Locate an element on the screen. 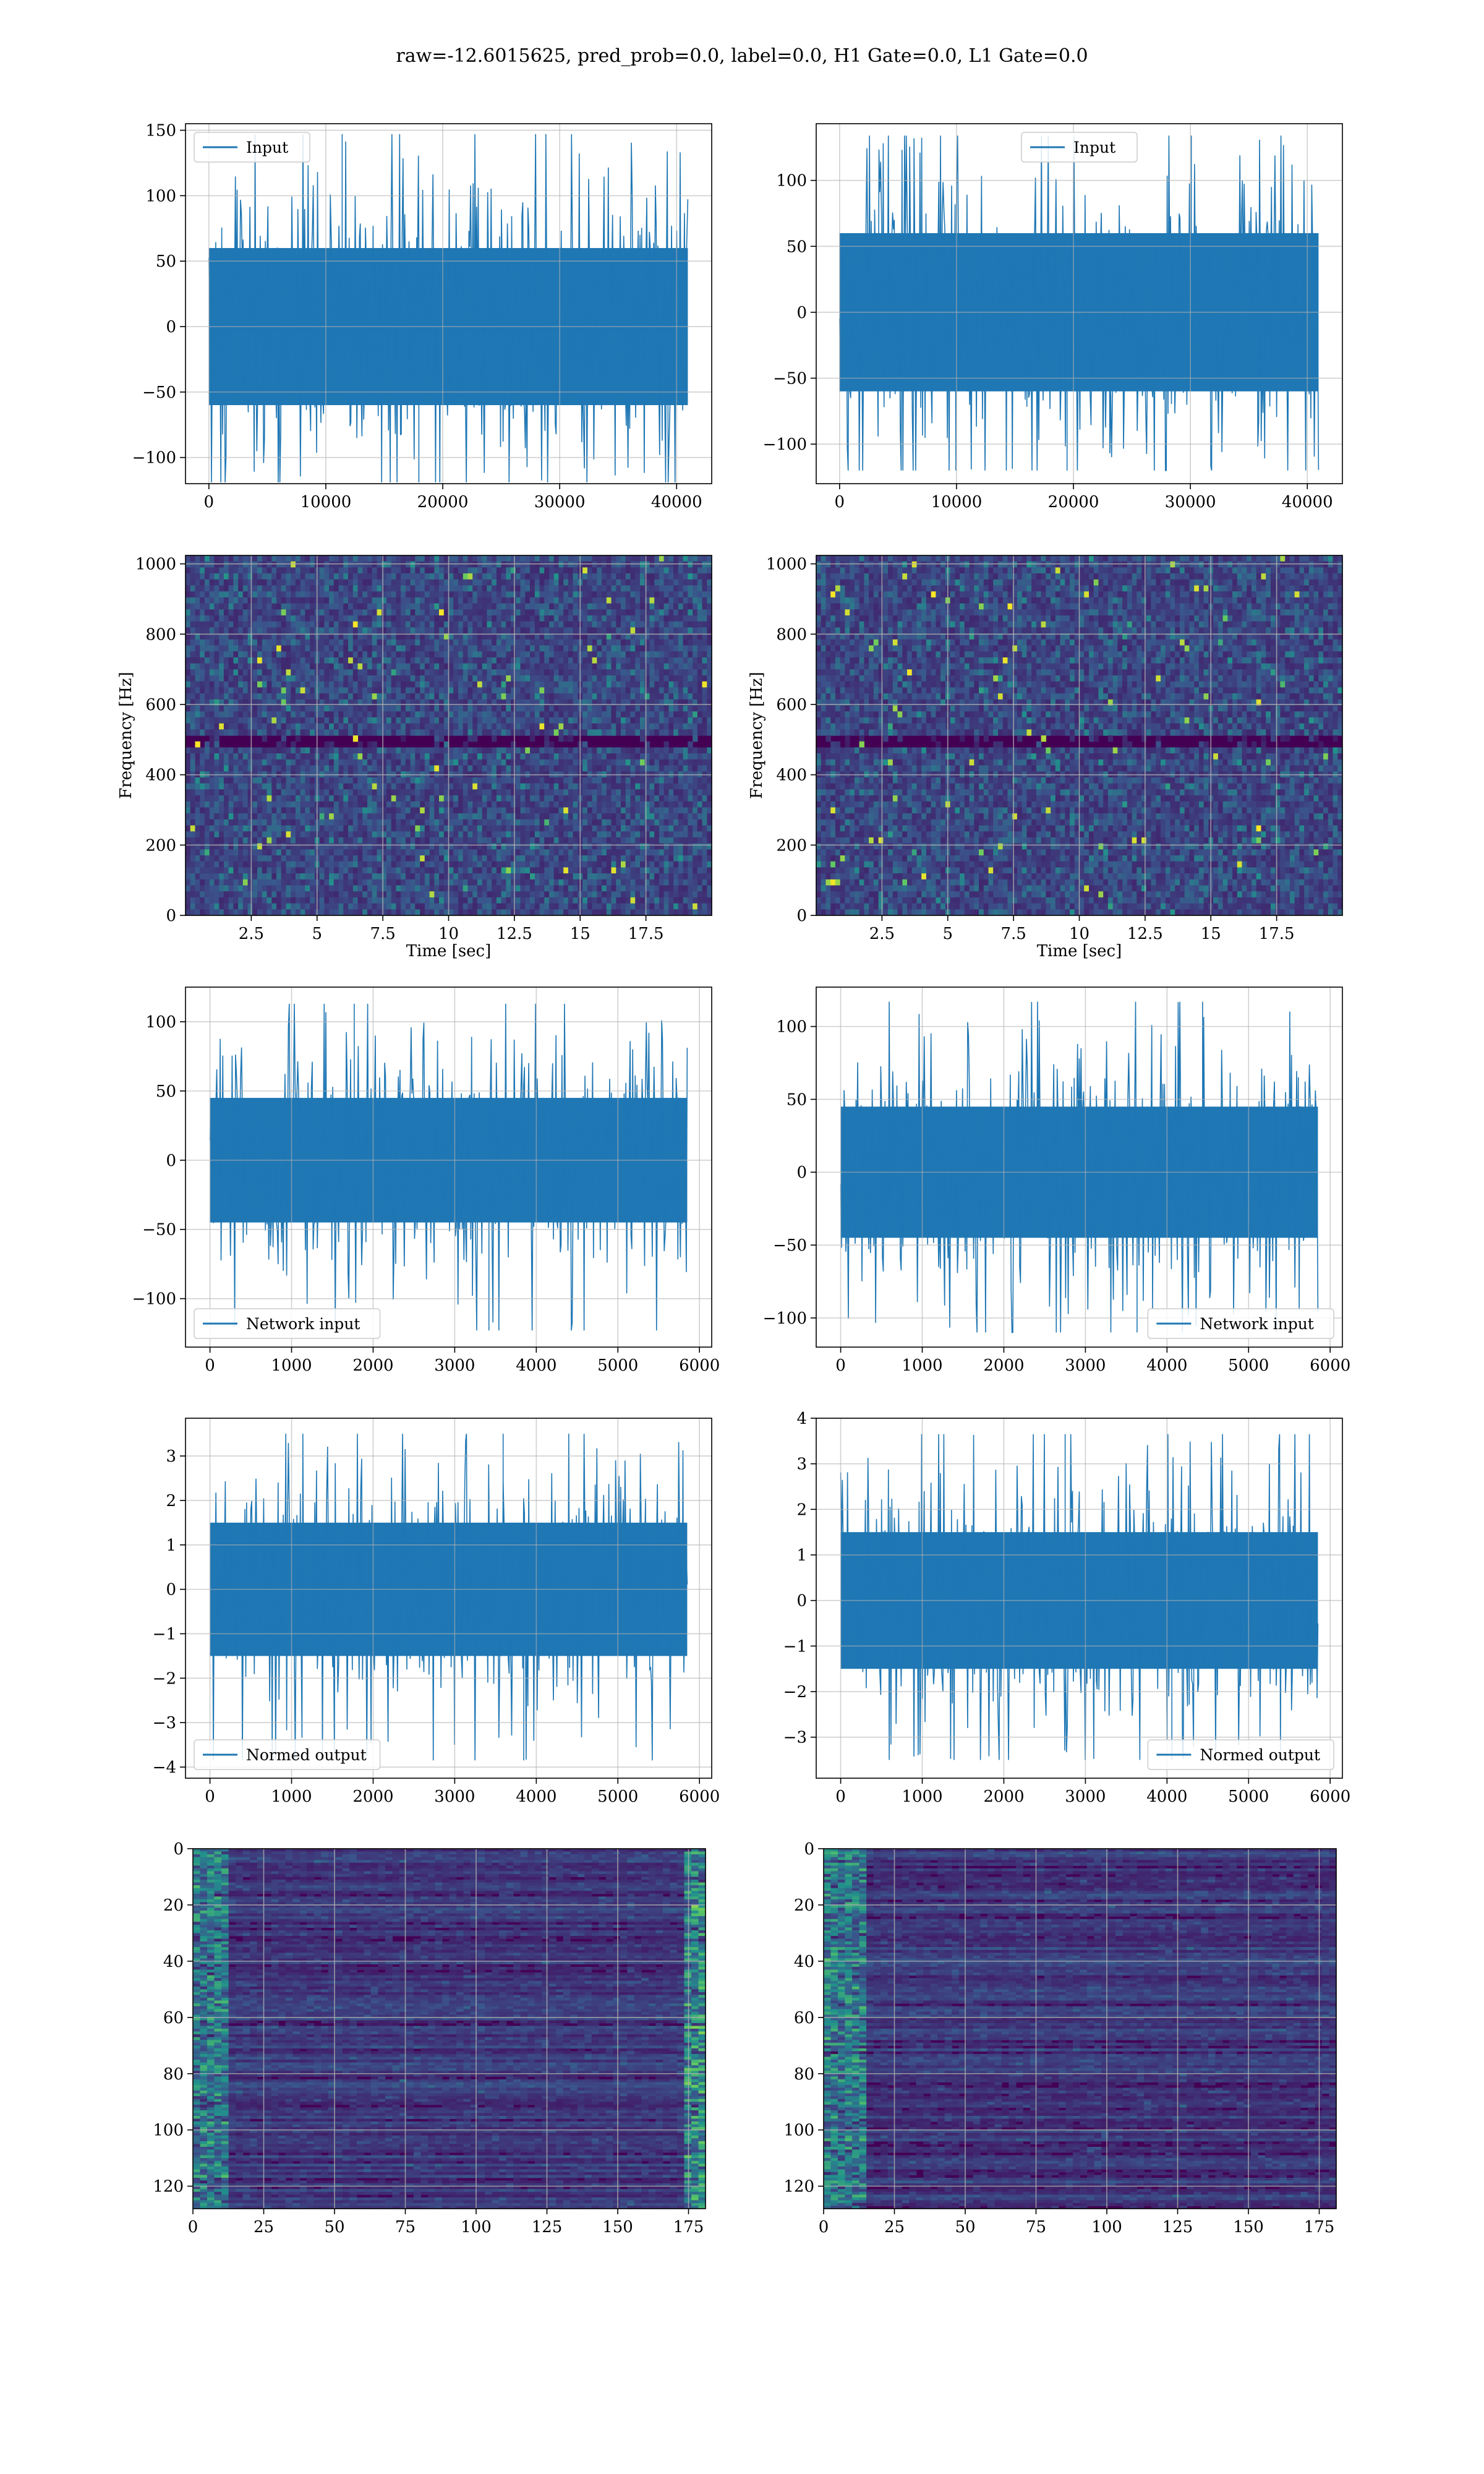  legend-label: Input is located at coordinates (1094, 147).